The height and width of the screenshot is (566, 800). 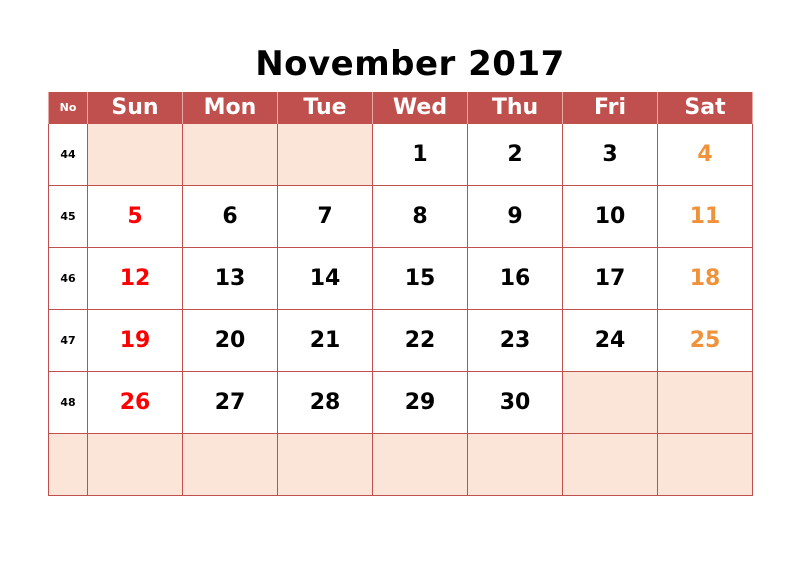 I want to click on day-cell: 21, so click(x=325, y=340).